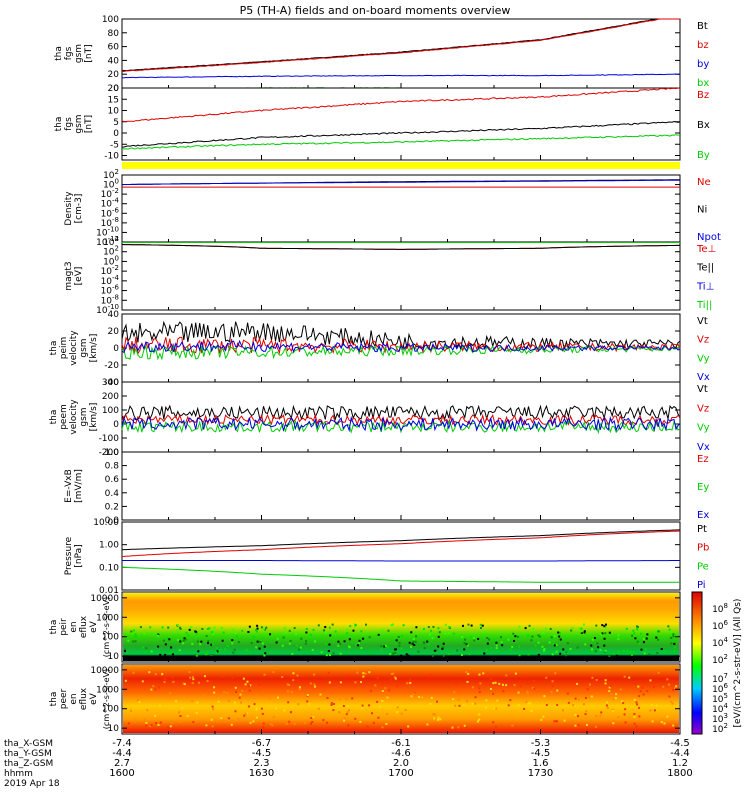 This screenshot has height=804, width=750. What do you see at coordinates (703, 95) in the screenshot?
I see `legend-Bz: Bz` at bounding box center [703, 95].